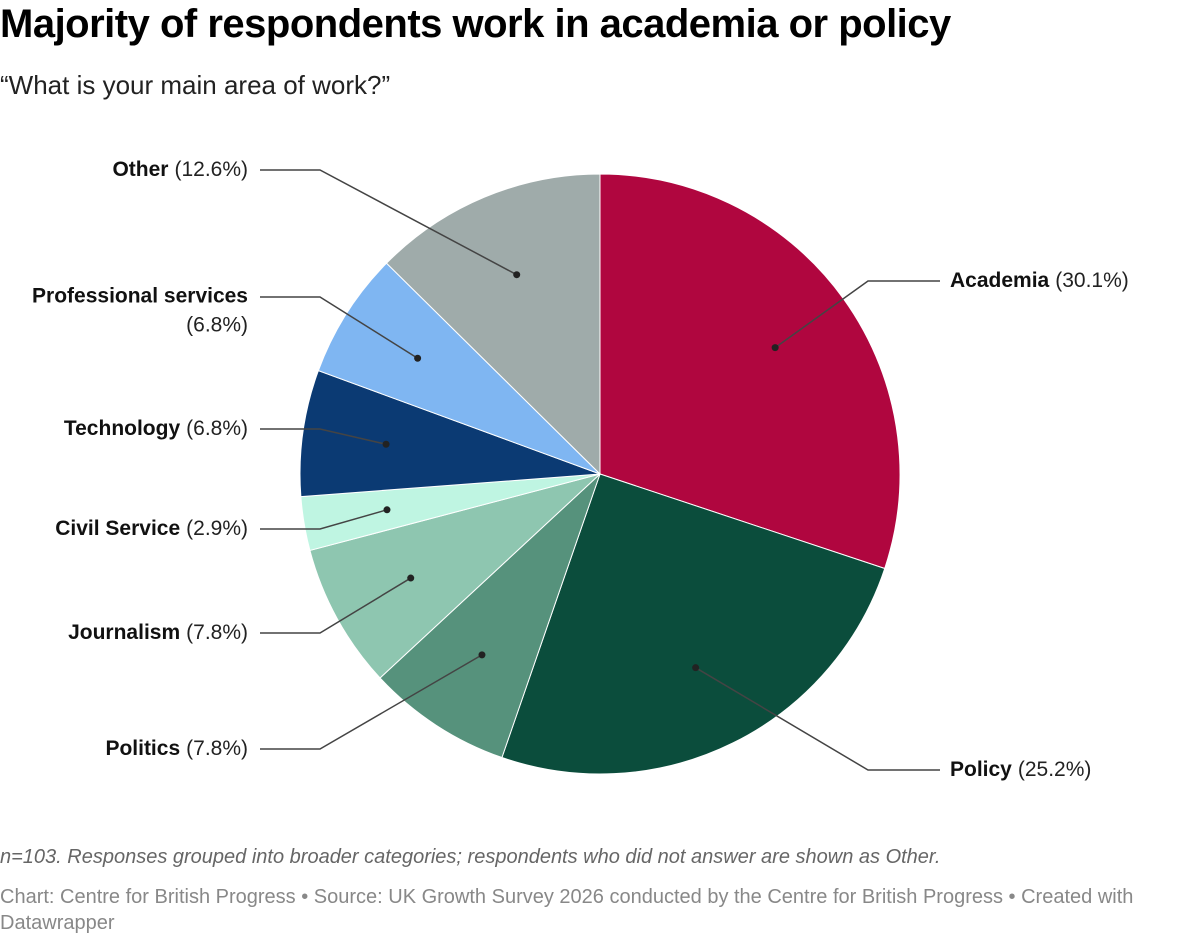 The width and height of the screenshot is (1200, 936). I want to click on slice-label: Politics, so click(142, 748).